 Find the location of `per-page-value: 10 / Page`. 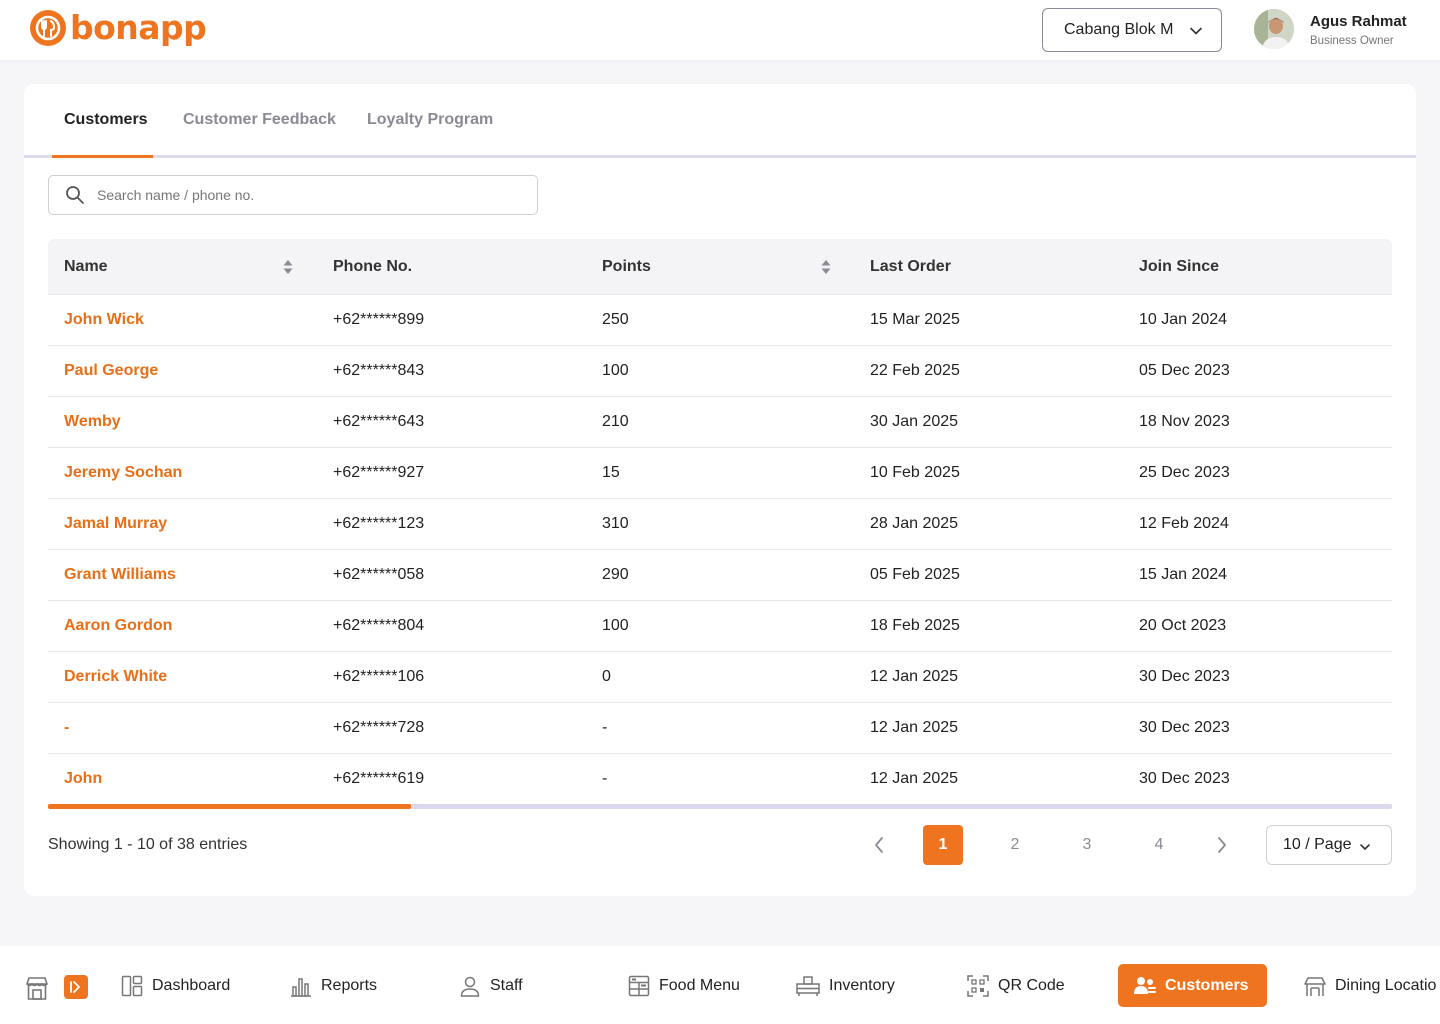

per-page-value: 10 / Page is located at coordinates (1317, 844).